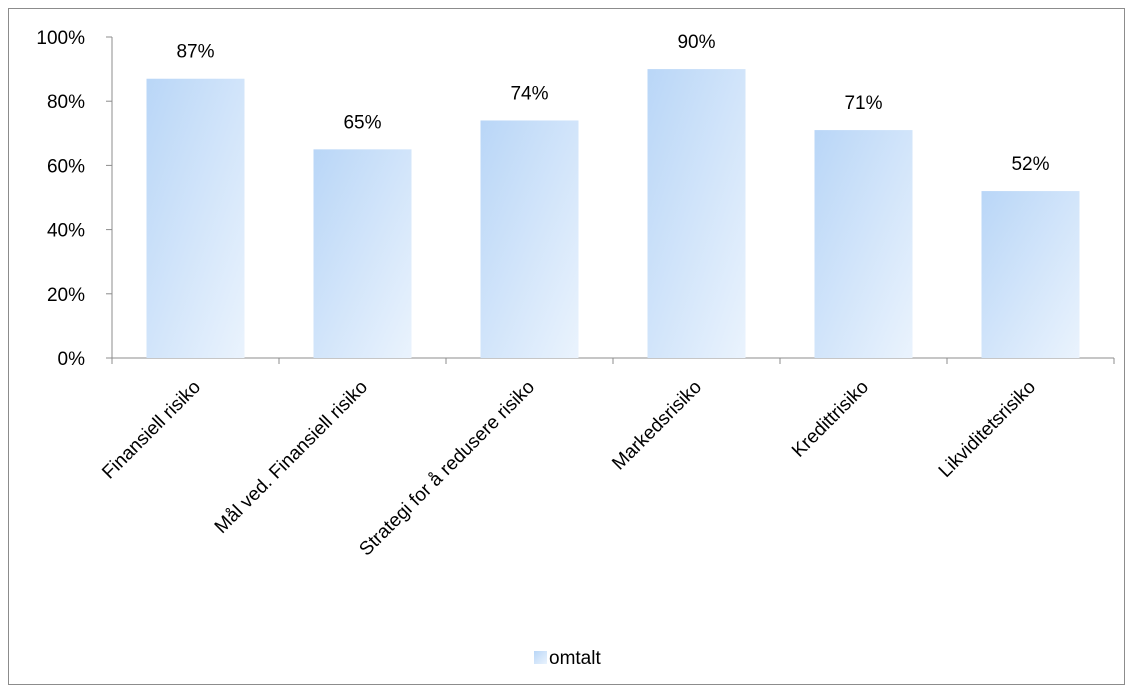  What do you see at coordinates (830, 419) in the screenshot?
I see `category-label: Kredittrisiko` at bounding box center [830, 419].